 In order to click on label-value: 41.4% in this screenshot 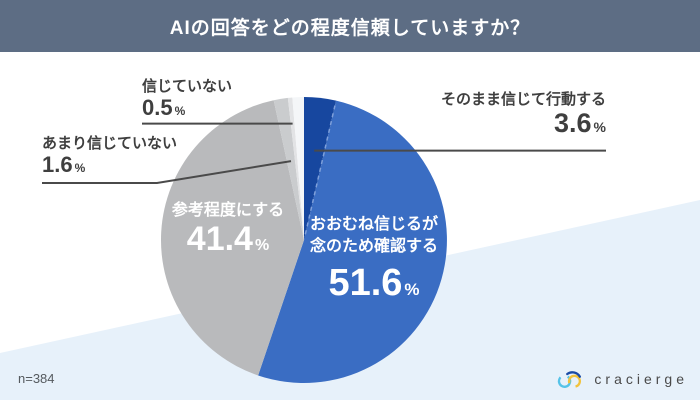, I will do `click(228, 239)`.